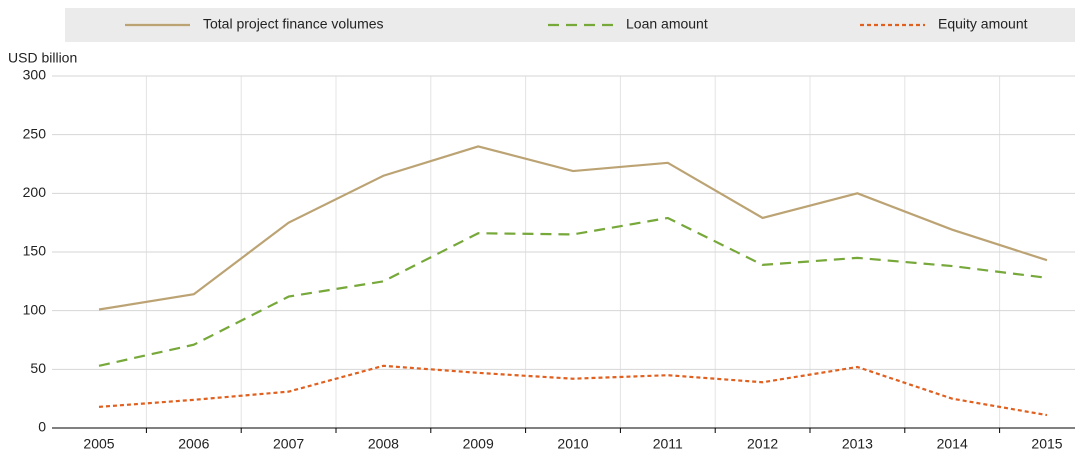 This screenshot has width=1081, height=457. Describe the element at coordinates (38, 368) in the screenshot. I see `y-tick-label: 50` at that location.